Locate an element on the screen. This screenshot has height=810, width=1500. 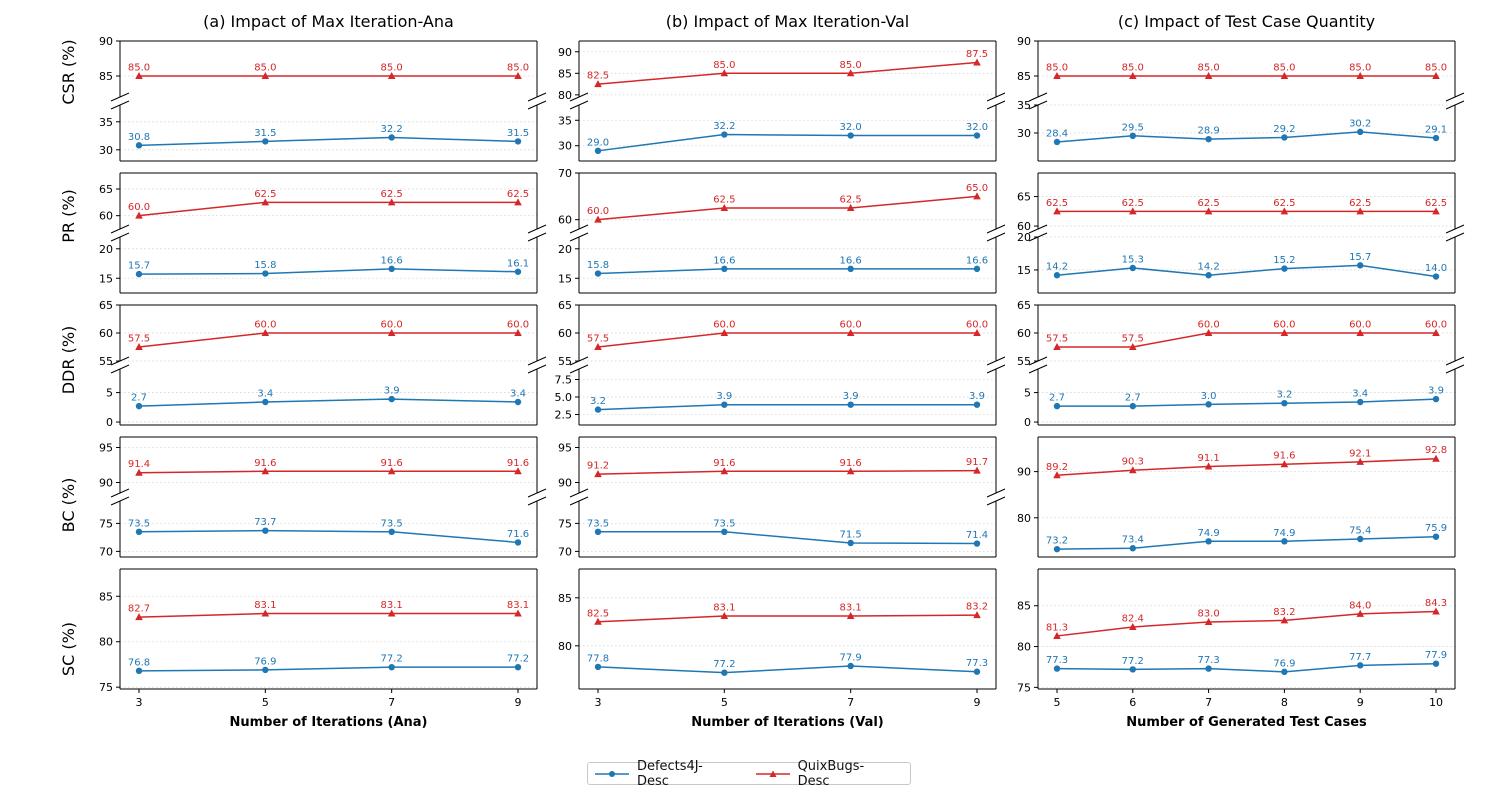
data-label-defects: 77.7 is located at coordinates (1360, 657).